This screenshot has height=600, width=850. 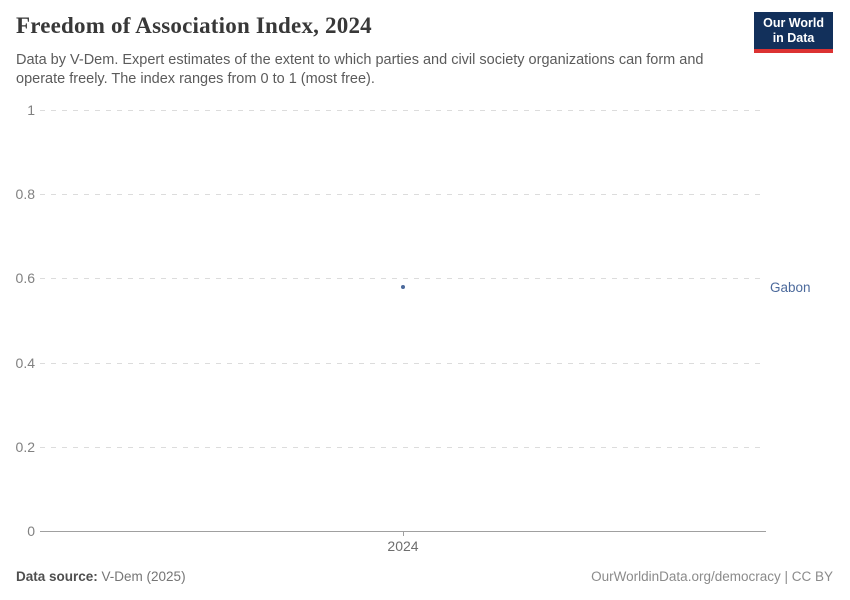 I want to click on attribution: OurWorldinData.org/democracy | CC BY, so click(x=712, y=576).